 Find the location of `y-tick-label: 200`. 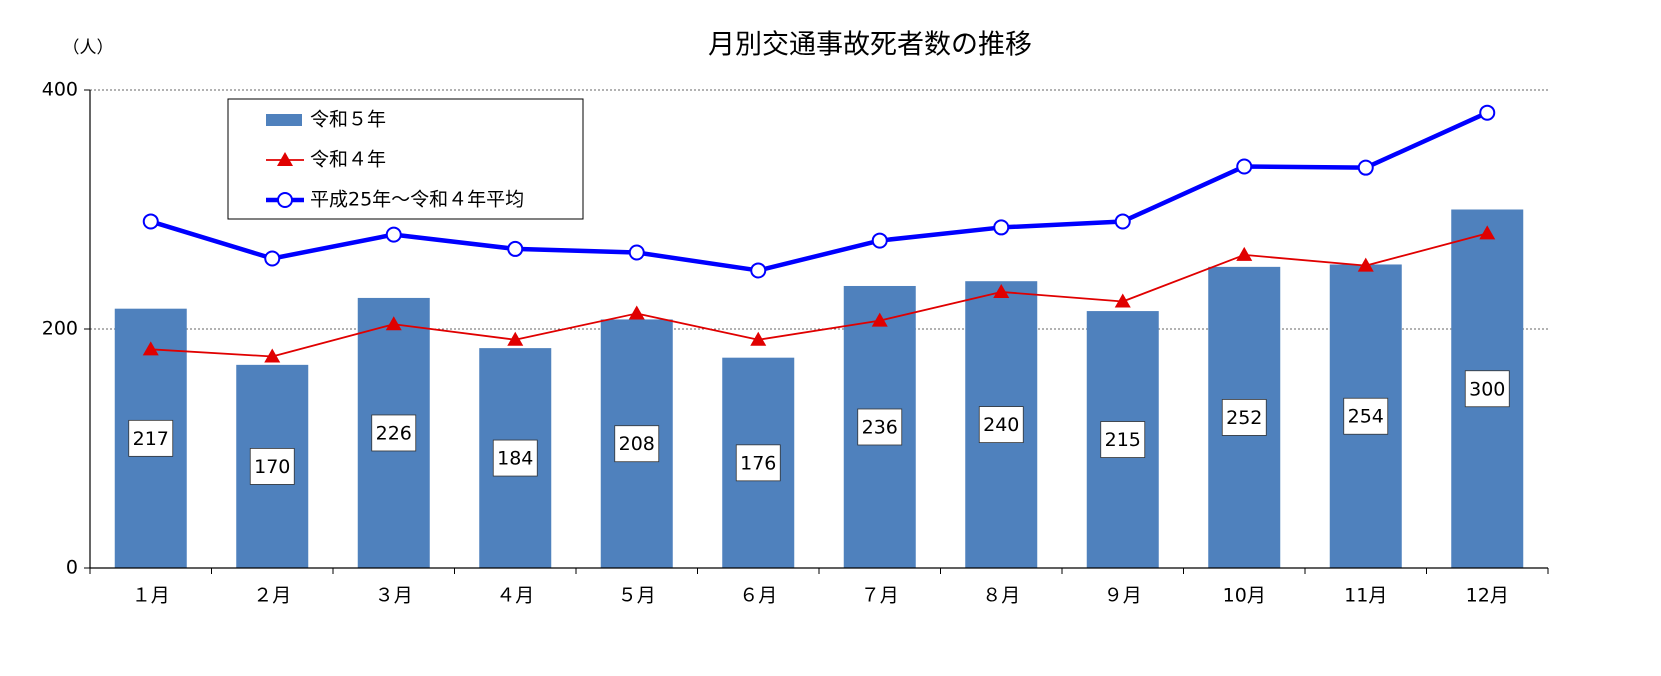

y-tick-label: 200 is located at coordinates (60, 329).